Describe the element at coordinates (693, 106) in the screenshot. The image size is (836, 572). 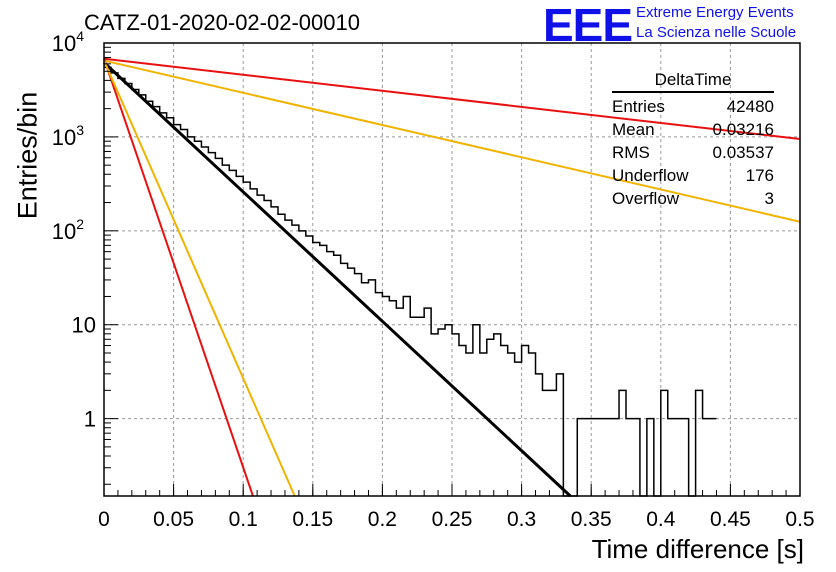
I see `stats-row: Entries 42480` at that location.